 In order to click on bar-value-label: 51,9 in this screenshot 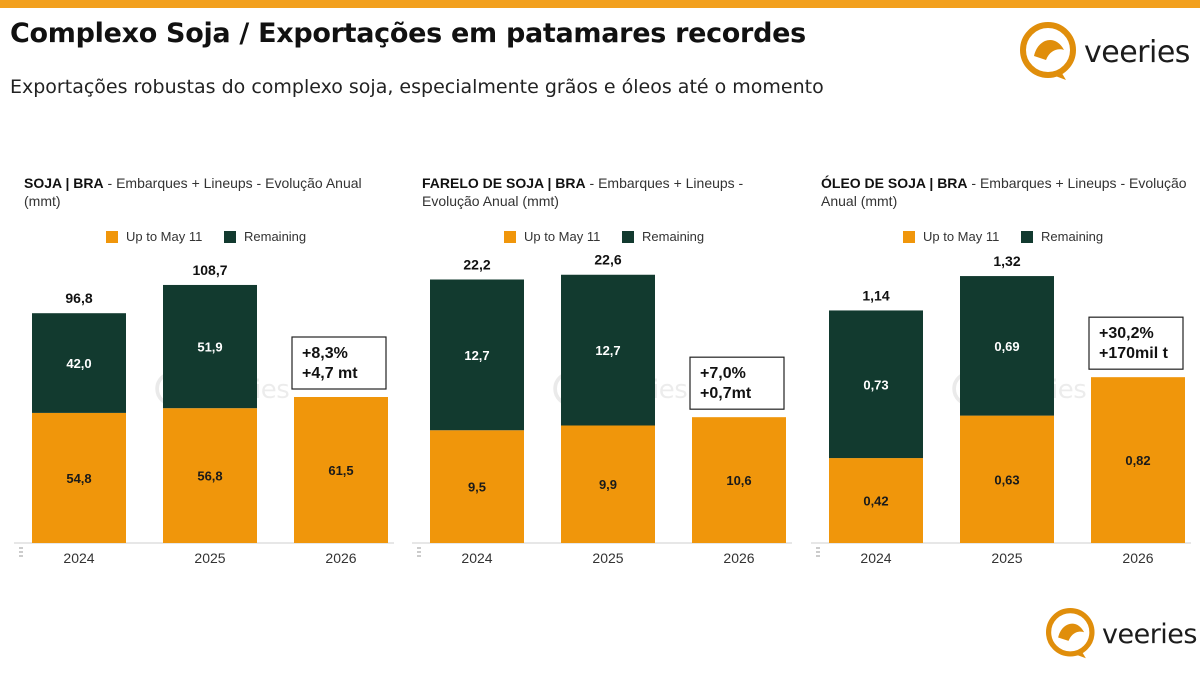, I will do `click(209, 347)`.